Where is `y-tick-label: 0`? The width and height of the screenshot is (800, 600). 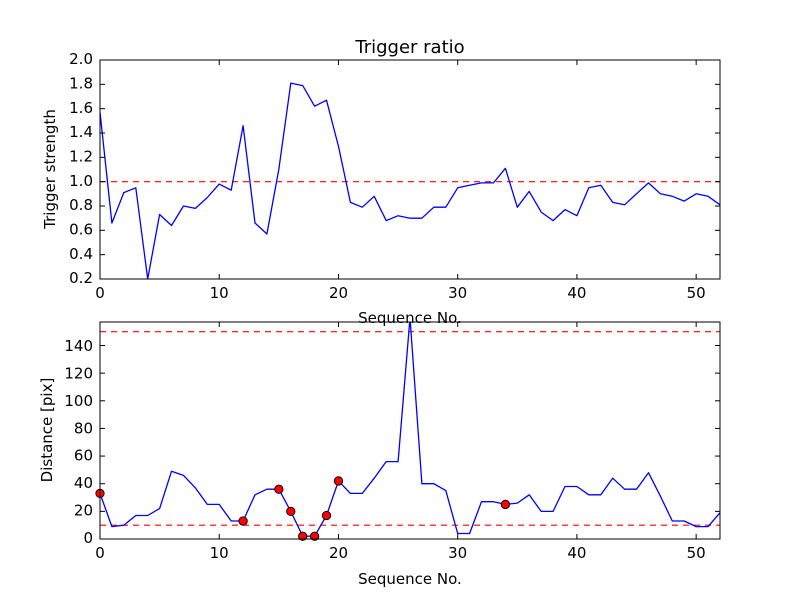 y-tick-label: 0 is located at coordinates (88, 538).